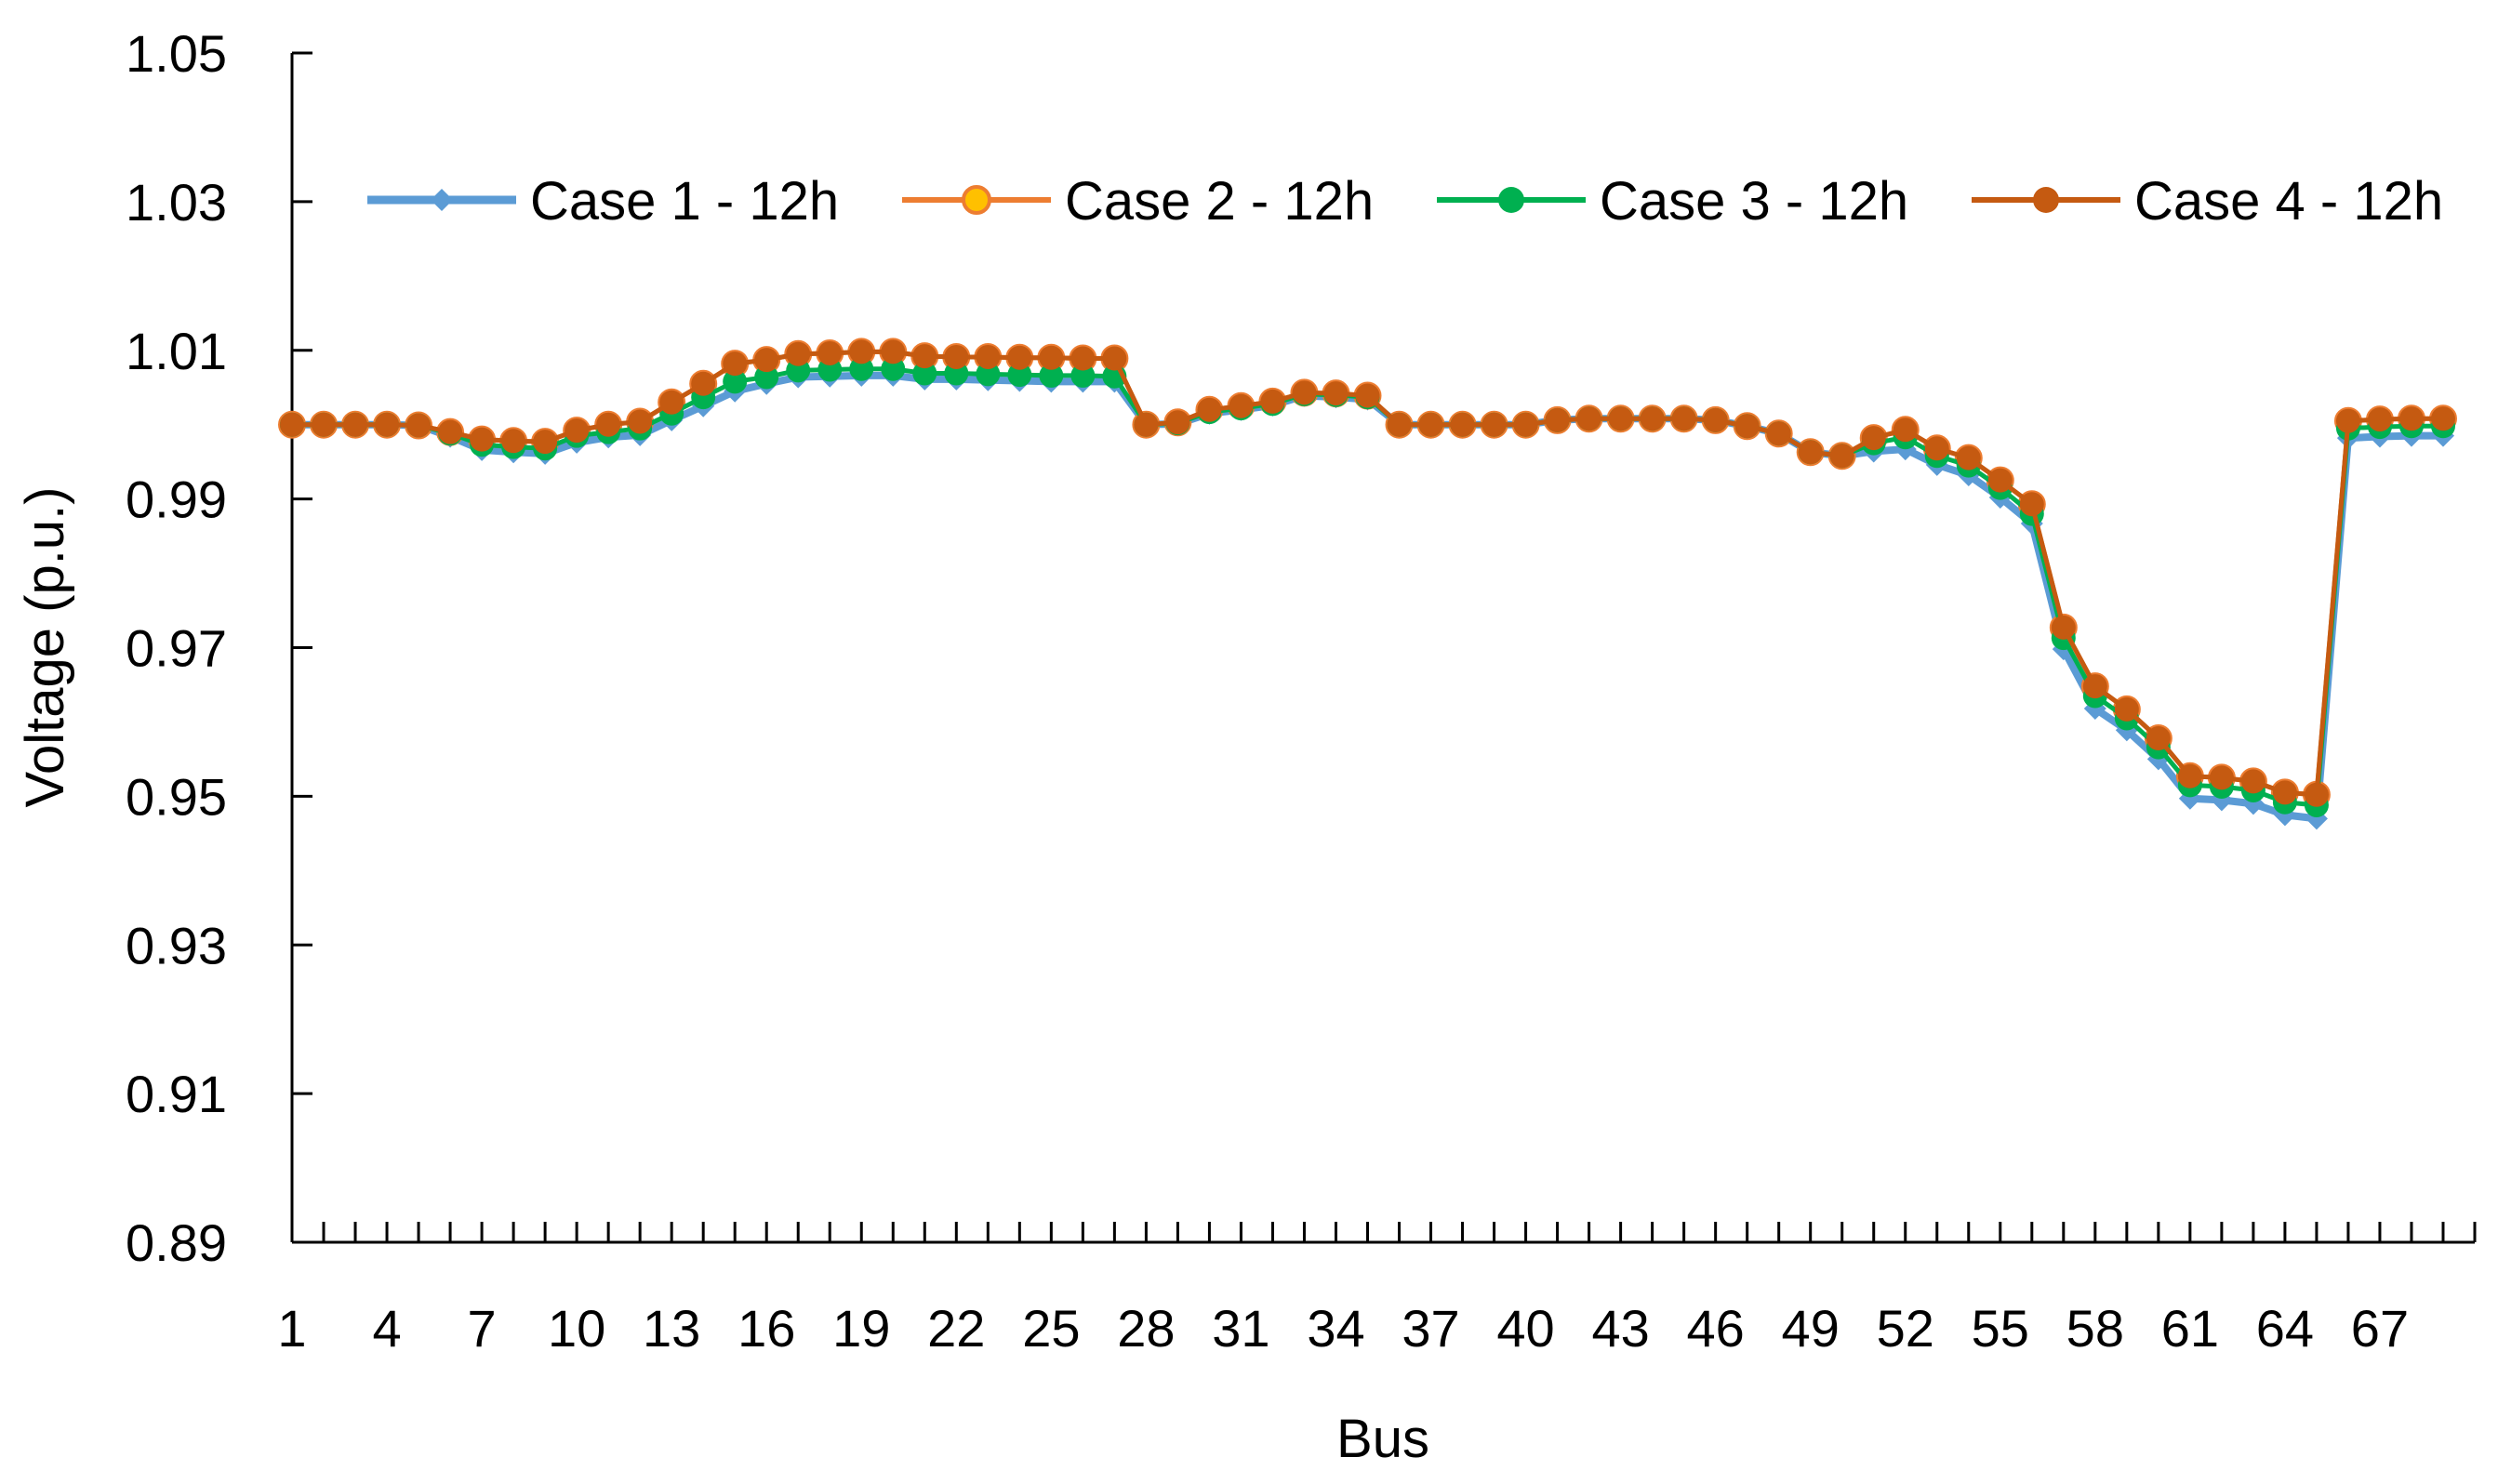 Image resolution: width=2498 pixels, height=1484 pixels. What do you see at coordinates (482, 1328) in the screenshot?
I see `x-tick-label: 7` at bounding box center [482, 1328].